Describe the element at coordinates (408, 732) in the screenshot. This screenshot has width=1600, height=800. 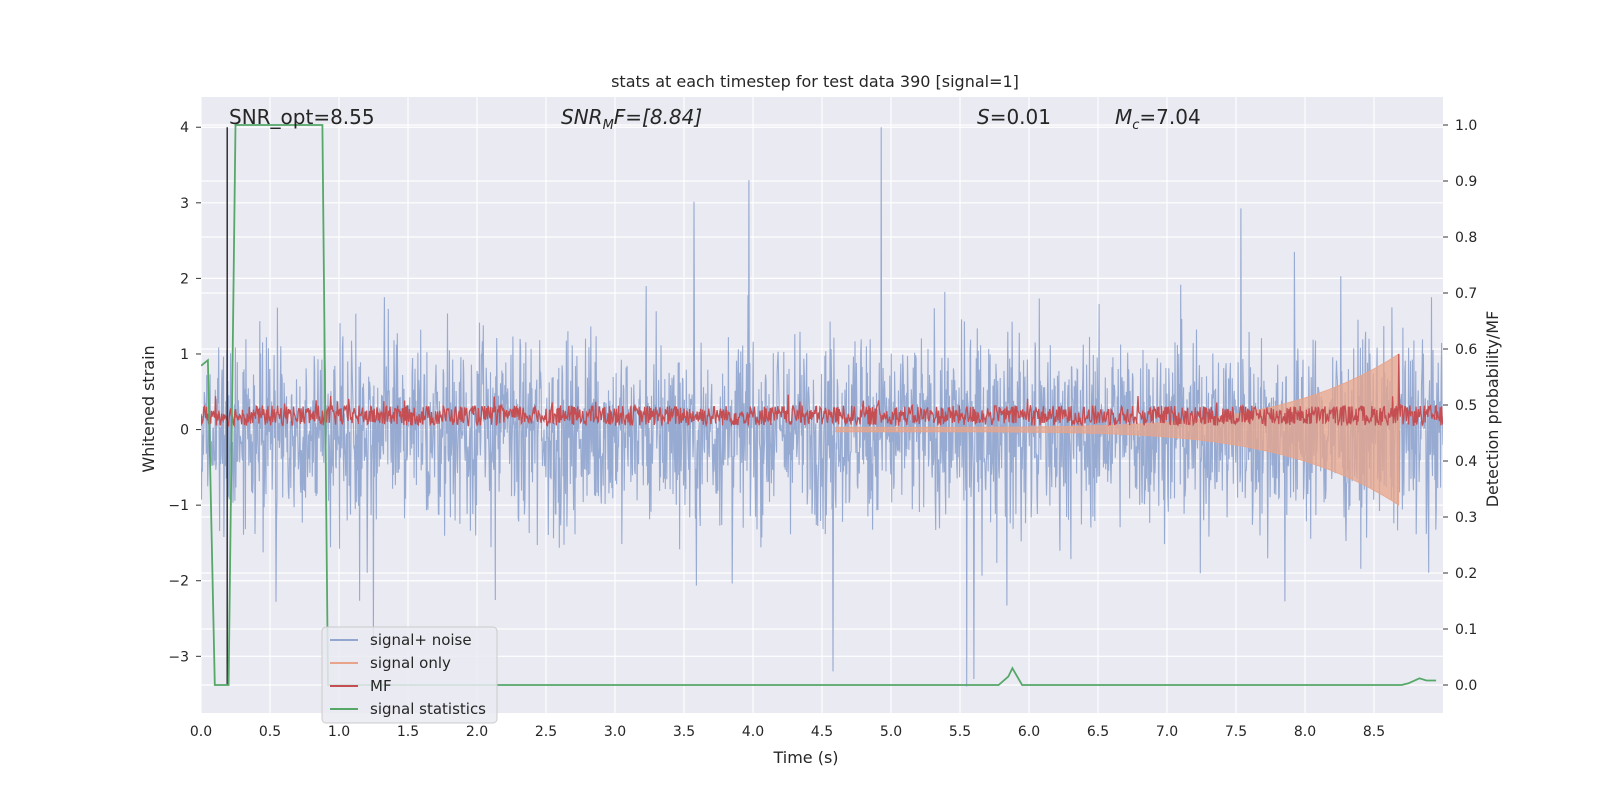
I see `x-tick-label: 1.5` at that location.